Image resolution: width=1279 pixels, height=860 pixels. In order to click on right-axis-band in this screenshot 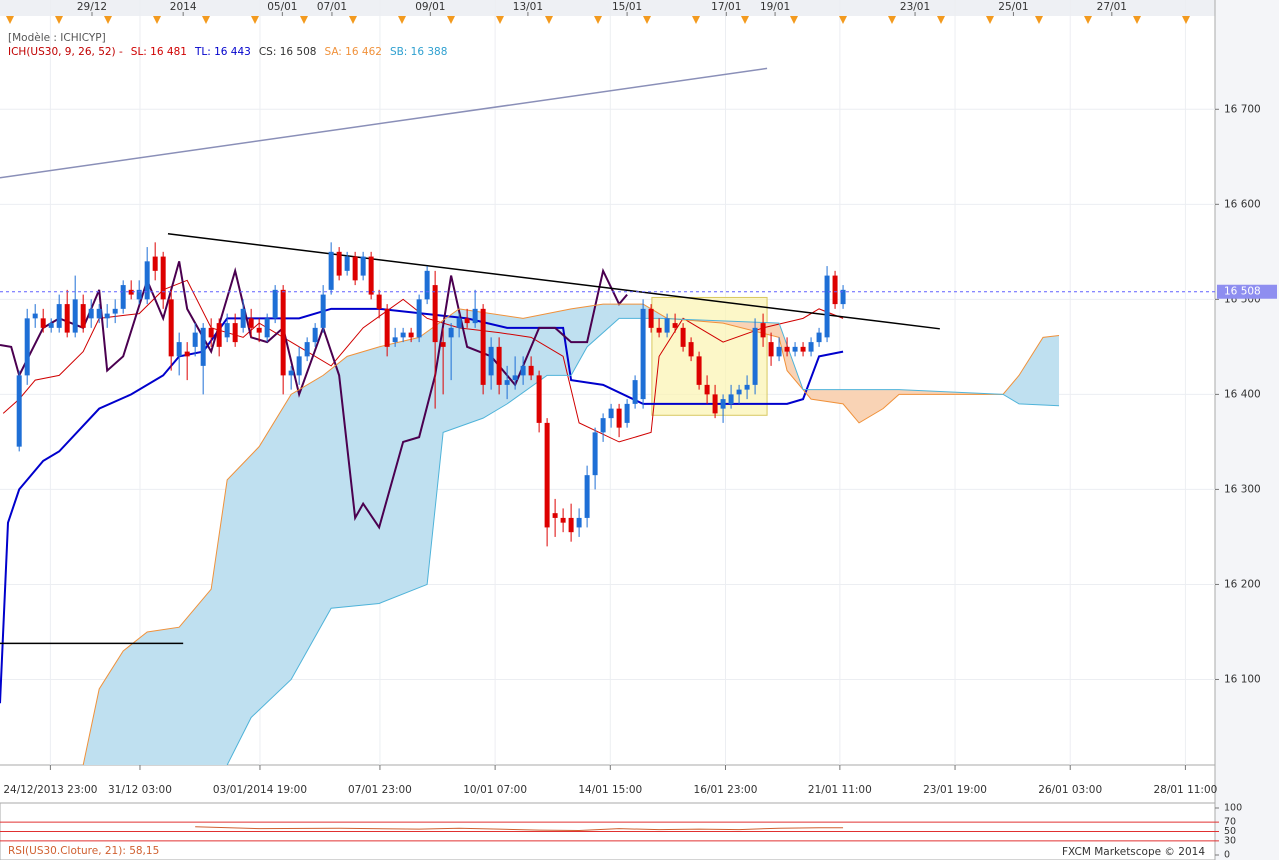, I will do `click(1247, 430)`.